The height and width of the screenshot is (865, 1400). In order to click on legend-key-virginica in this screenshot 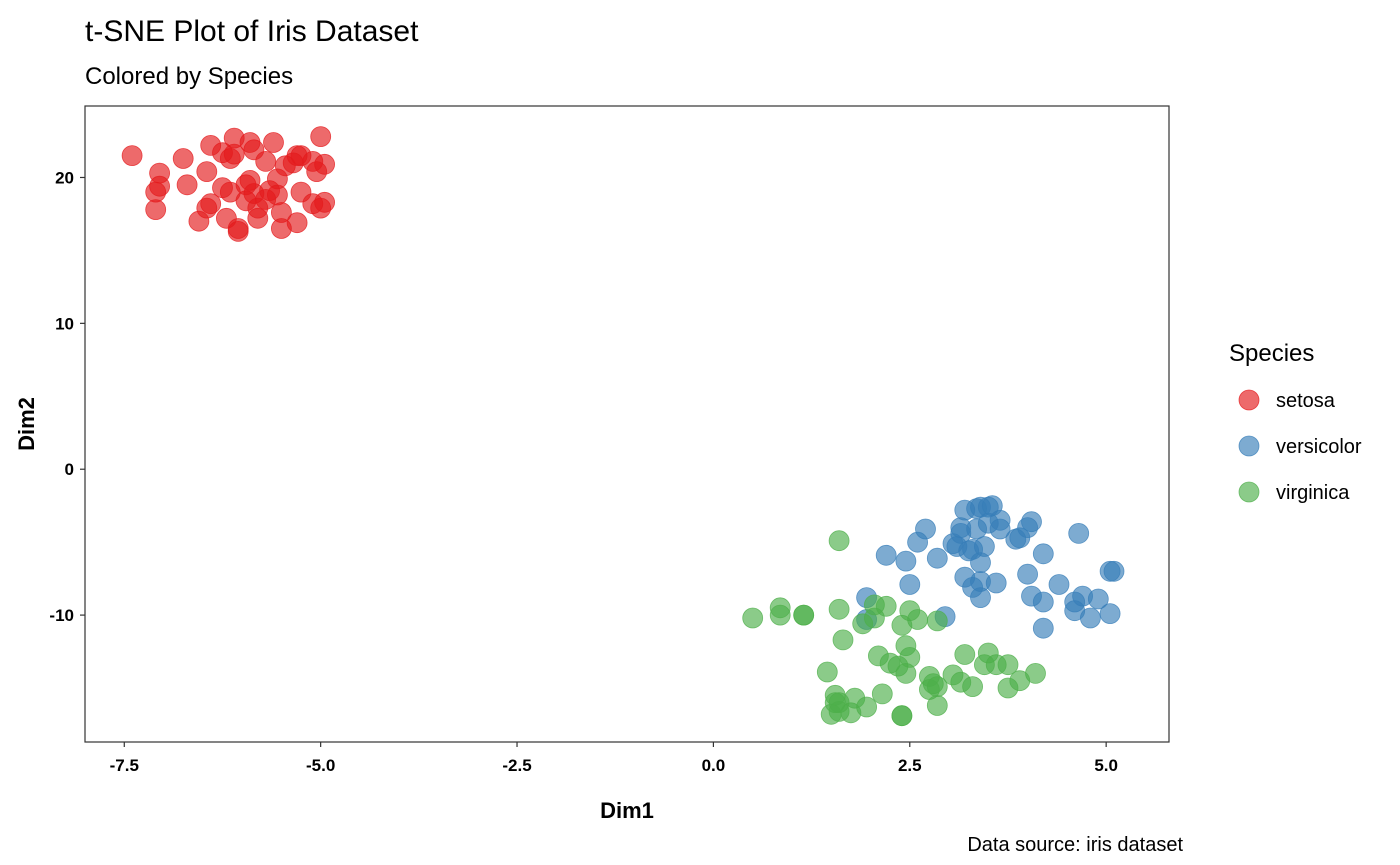, I will do `click(1249, 492)`.